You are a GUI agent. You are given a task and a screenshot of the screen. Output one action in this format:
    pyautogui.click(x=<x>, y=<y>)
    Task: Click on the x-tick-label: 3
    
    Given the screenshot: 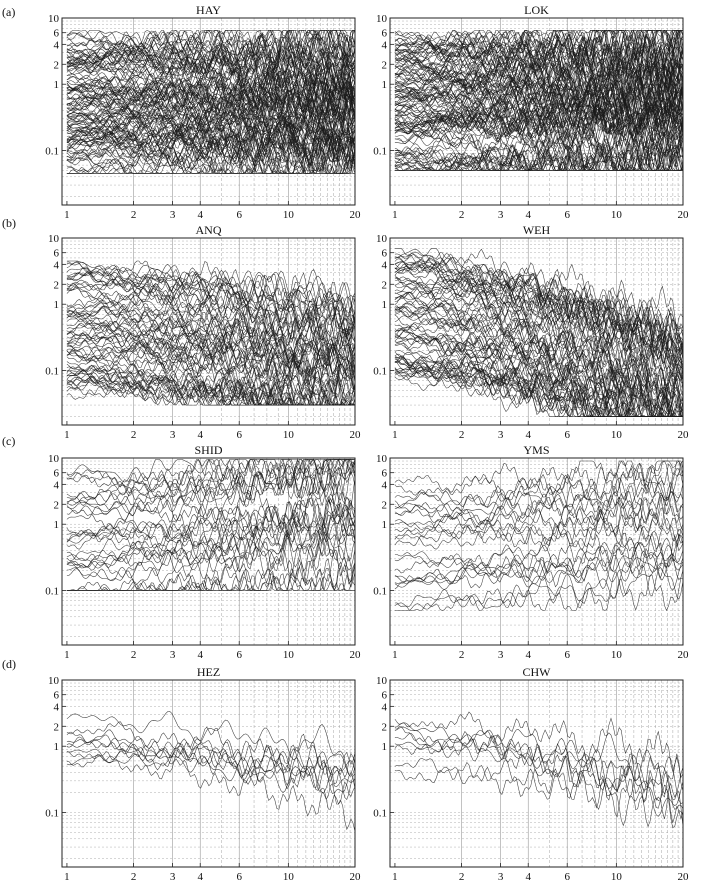 What is the action you would take?
    pyautogui.click(x=173, y=215)
    